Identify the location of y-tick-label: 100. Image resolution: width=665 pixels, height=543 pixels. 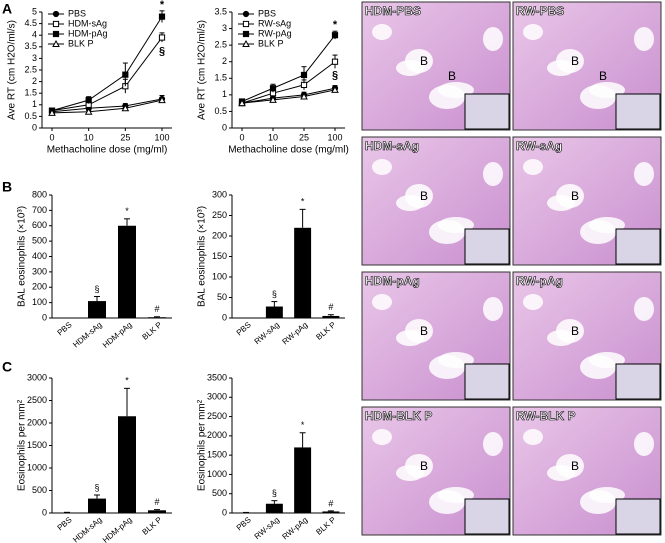
(39, 302).